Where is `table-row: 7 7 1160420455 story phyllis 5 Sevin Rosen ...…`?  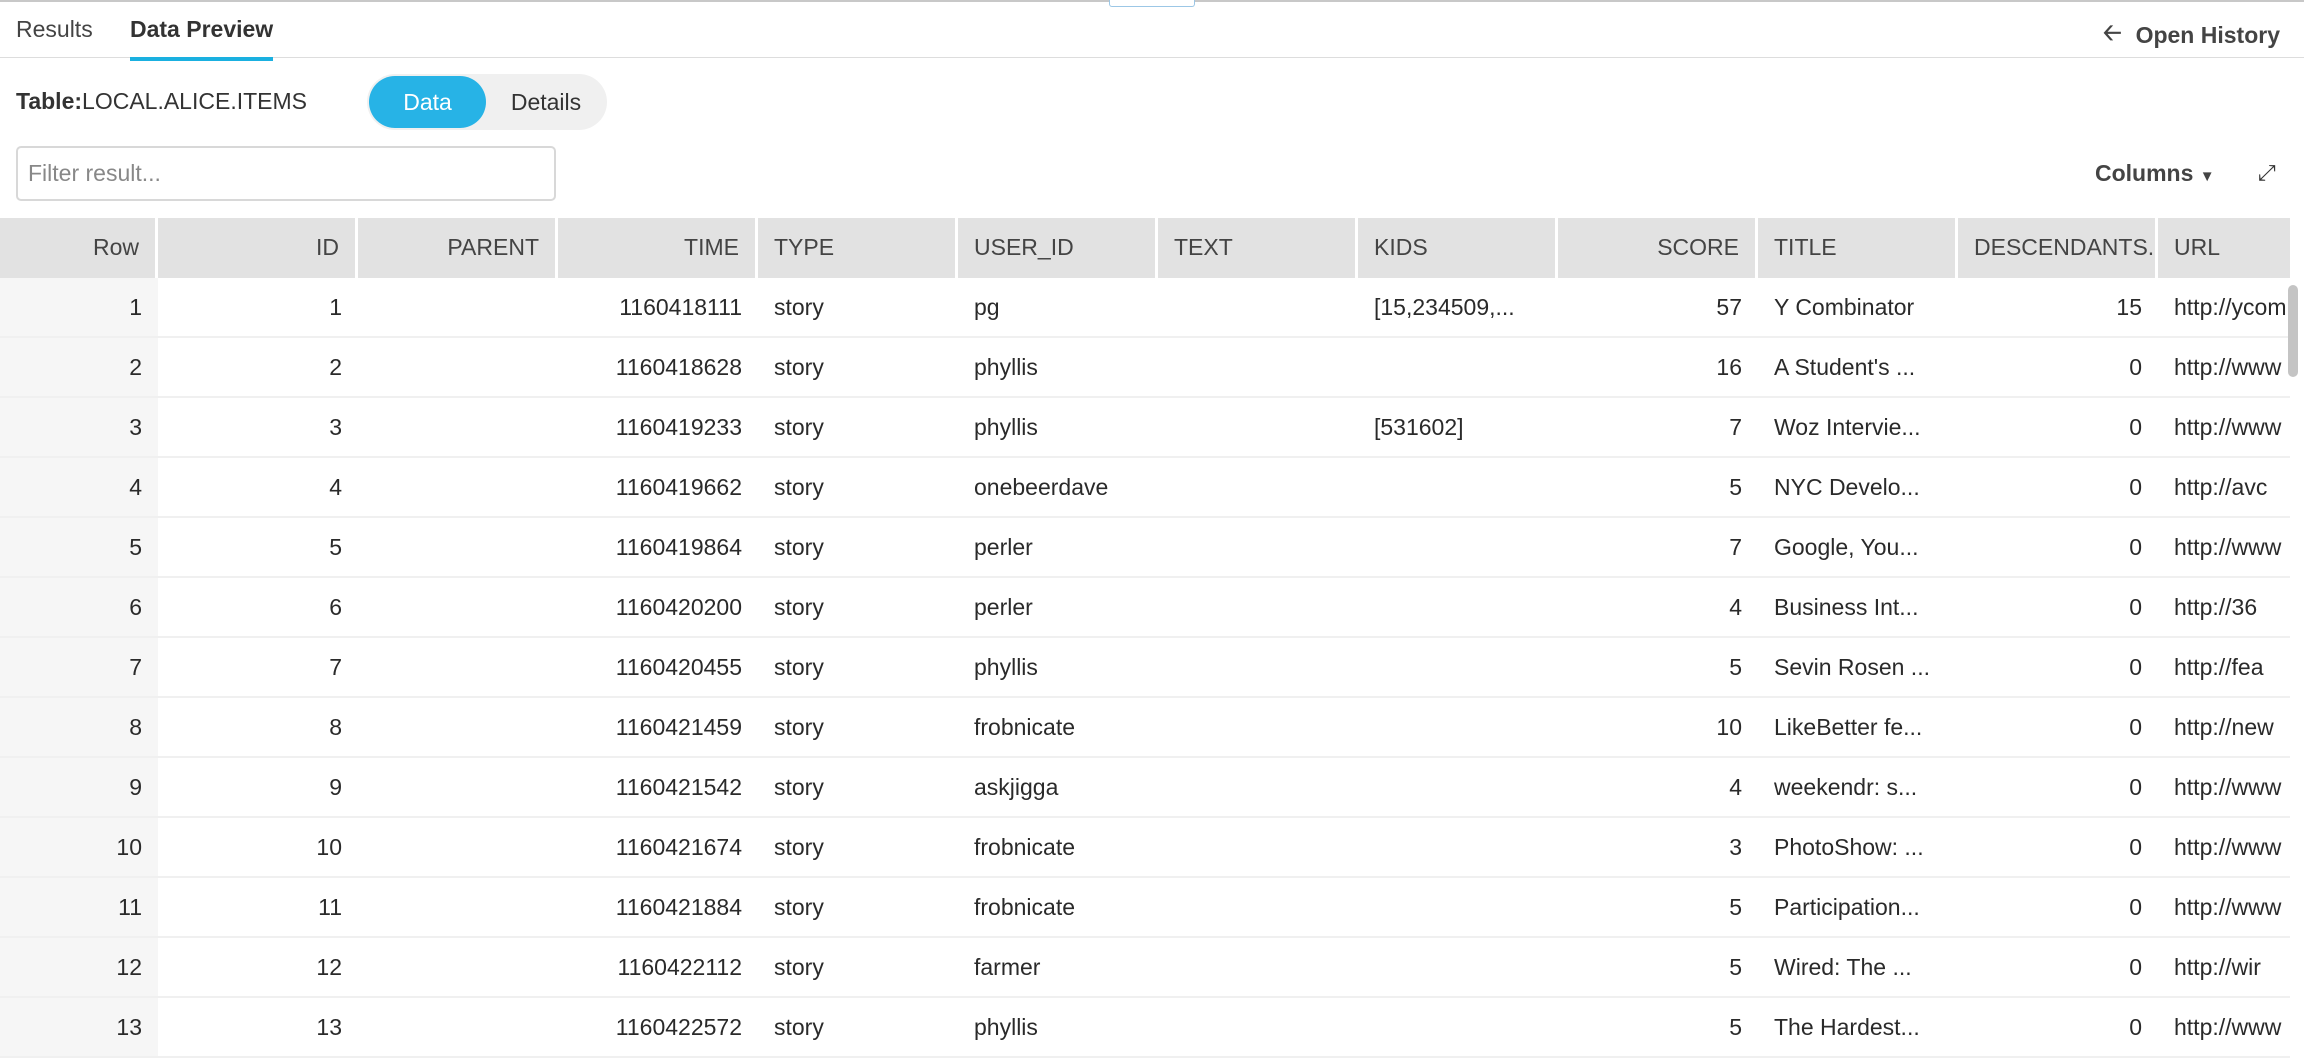 table-row: 7 7 1160420455 story phyllis 5 Sevin Rosen ...… is located at coordinates (1145, 668).